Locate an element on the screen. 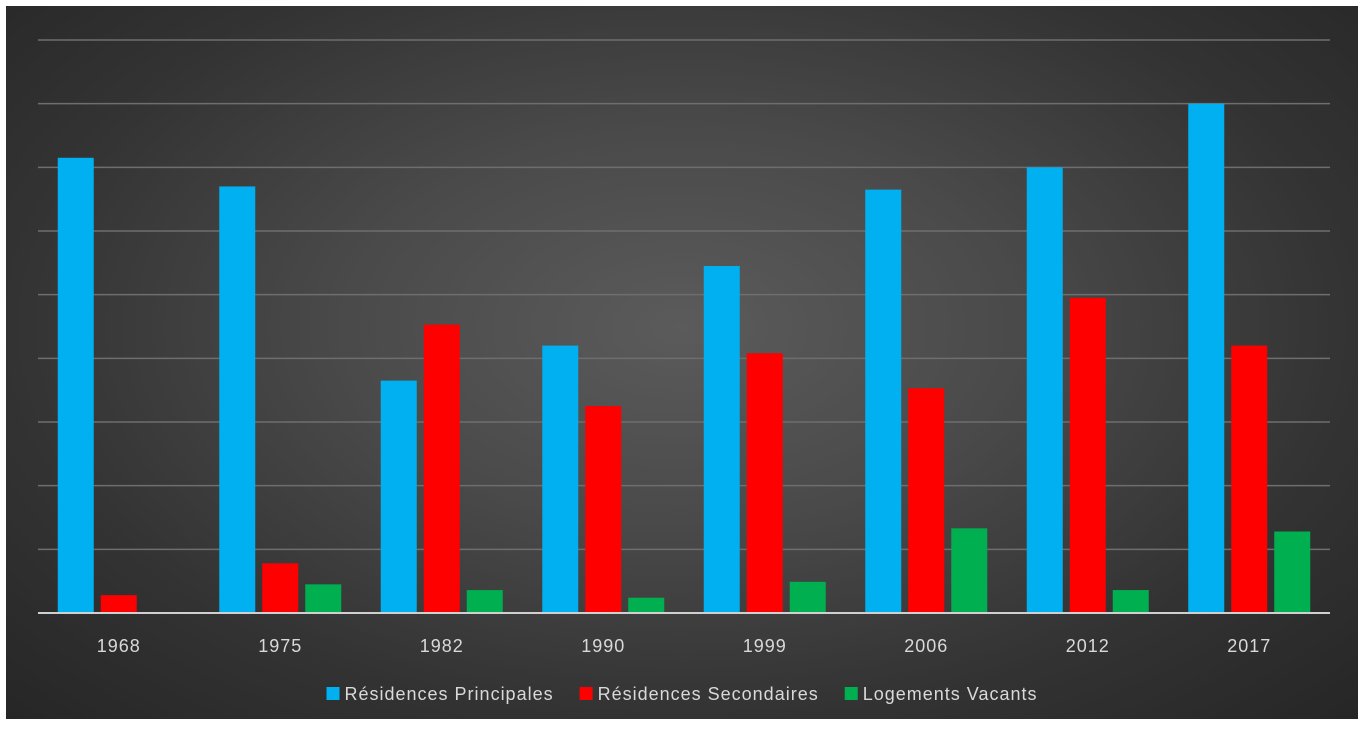 Image resolution: width=1368 pixels, height=729 pixels. bar-résidences-secondaires-2006 is located at coordinates (926, 500).